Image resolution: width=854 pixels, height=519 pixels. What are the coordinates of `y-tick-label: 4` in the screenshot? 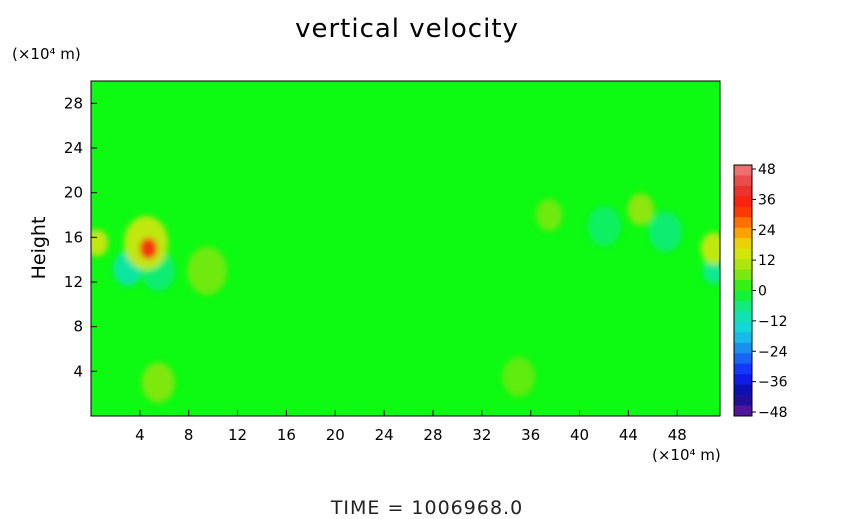 It's located at (78, 371).